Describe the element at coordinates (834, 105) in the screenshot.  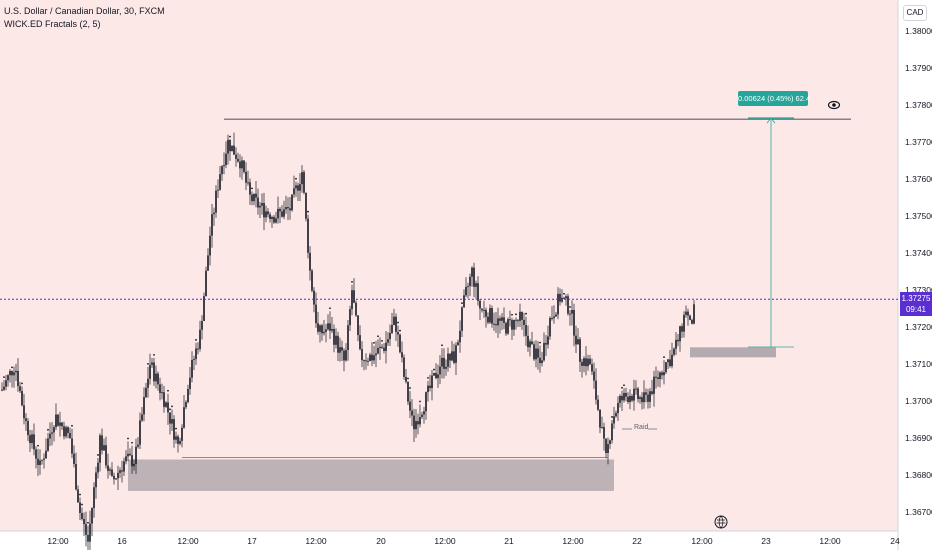
I see `eye-icon` at that location.